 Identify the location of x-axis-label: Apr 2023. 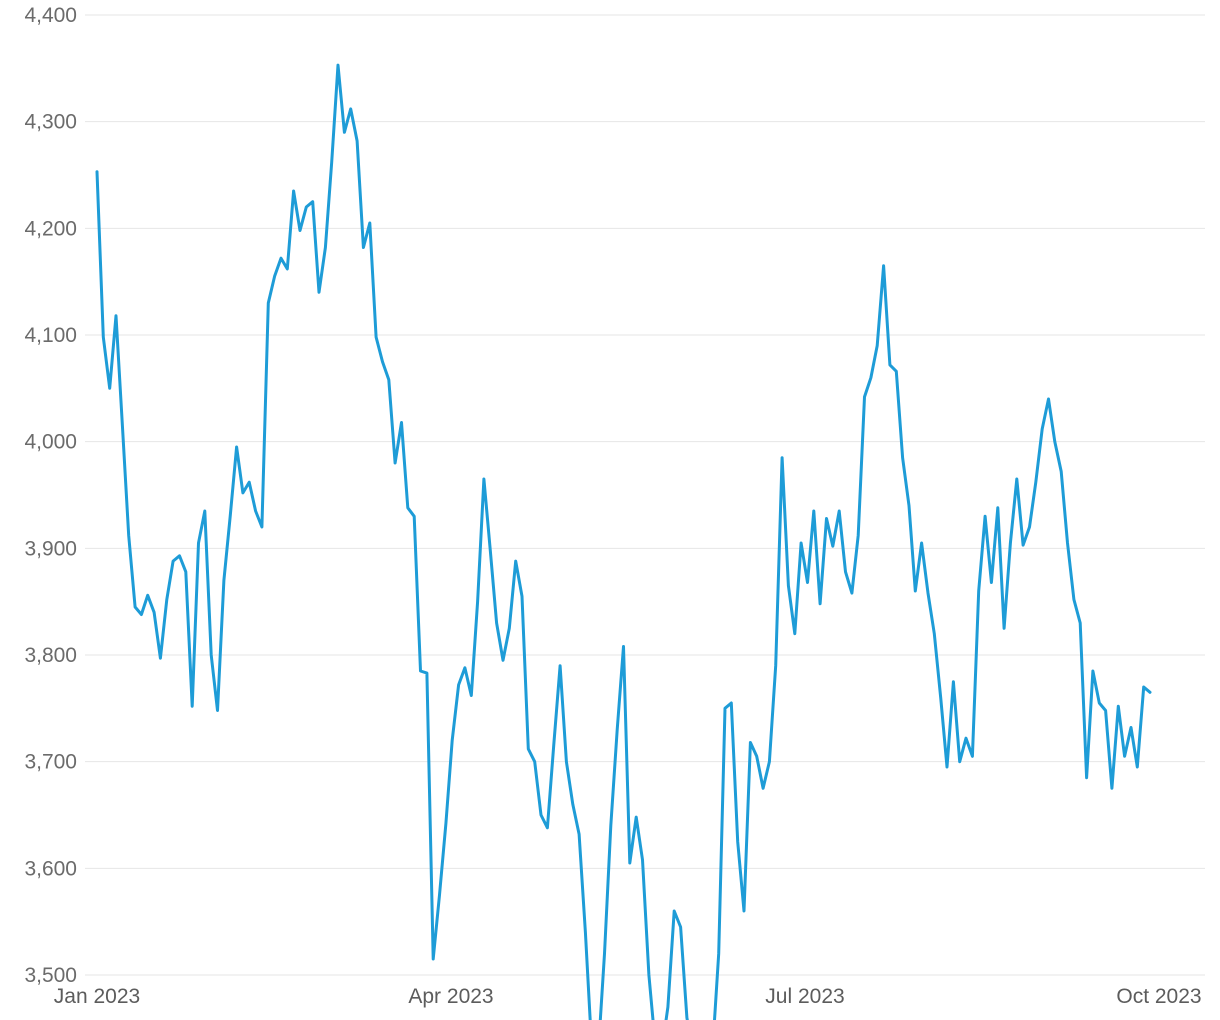
(450, 996).